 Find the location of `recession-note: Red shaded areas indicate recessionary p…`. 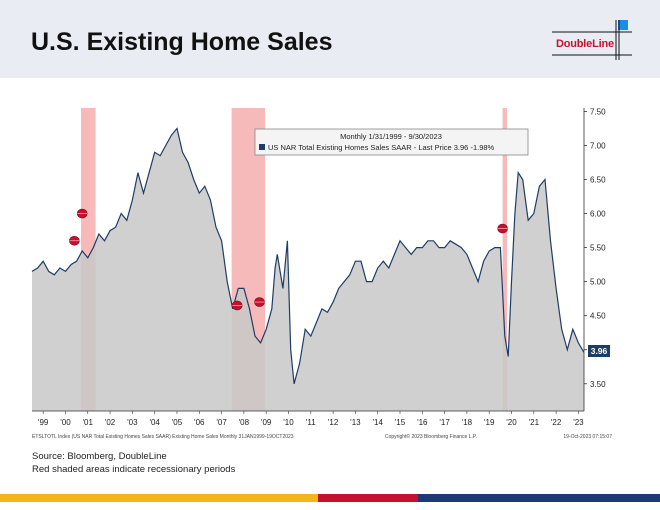

recession-note: Red shaded areas indicate recessionary p… is located at coordinates (134, 469).